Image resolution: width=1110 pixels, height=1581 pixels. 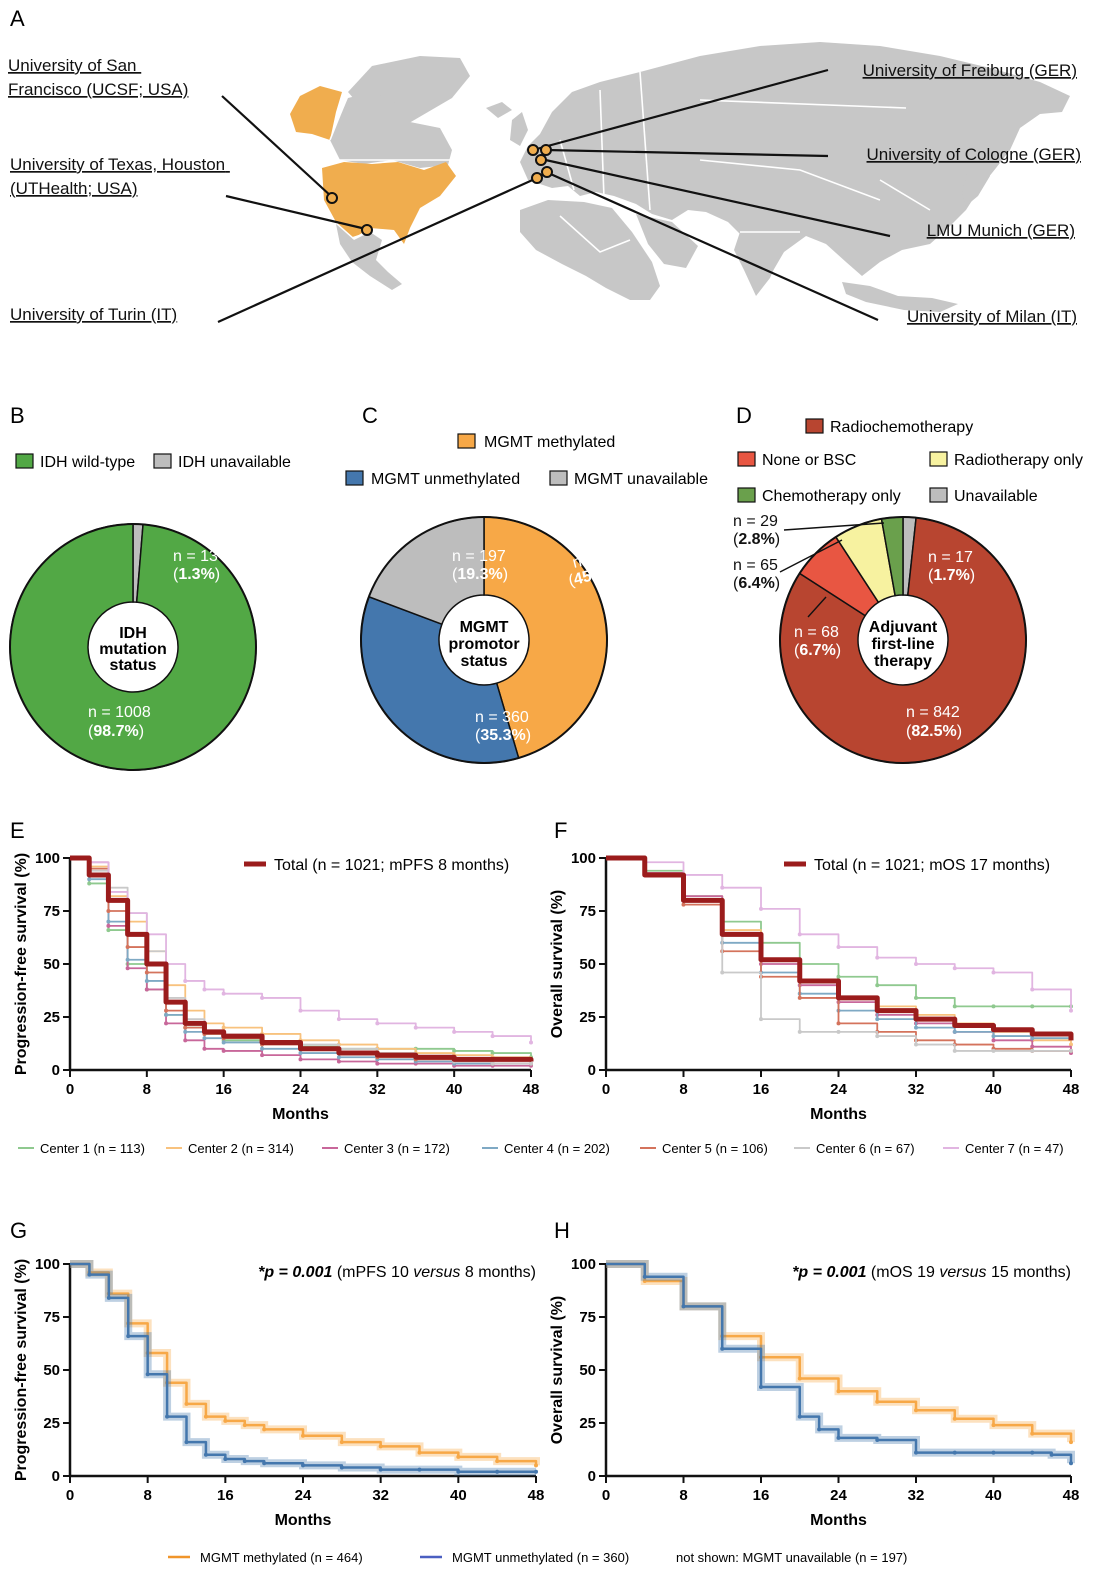 What do you see at coordinates (814, 426) in the screenshot?
I see `legend-swatch-radiochemo` at bounding box center [814, 426].